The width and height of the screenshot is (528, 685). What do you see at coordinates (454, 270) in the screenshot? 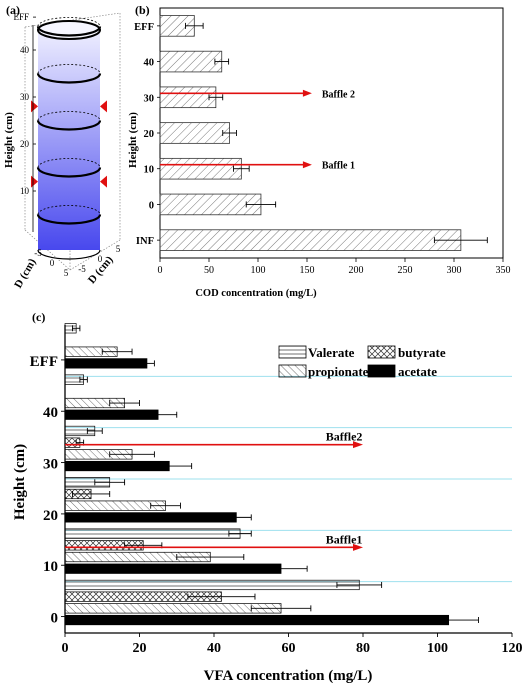
I see `x-tick-label: 300` at bounding box center [454, 270].